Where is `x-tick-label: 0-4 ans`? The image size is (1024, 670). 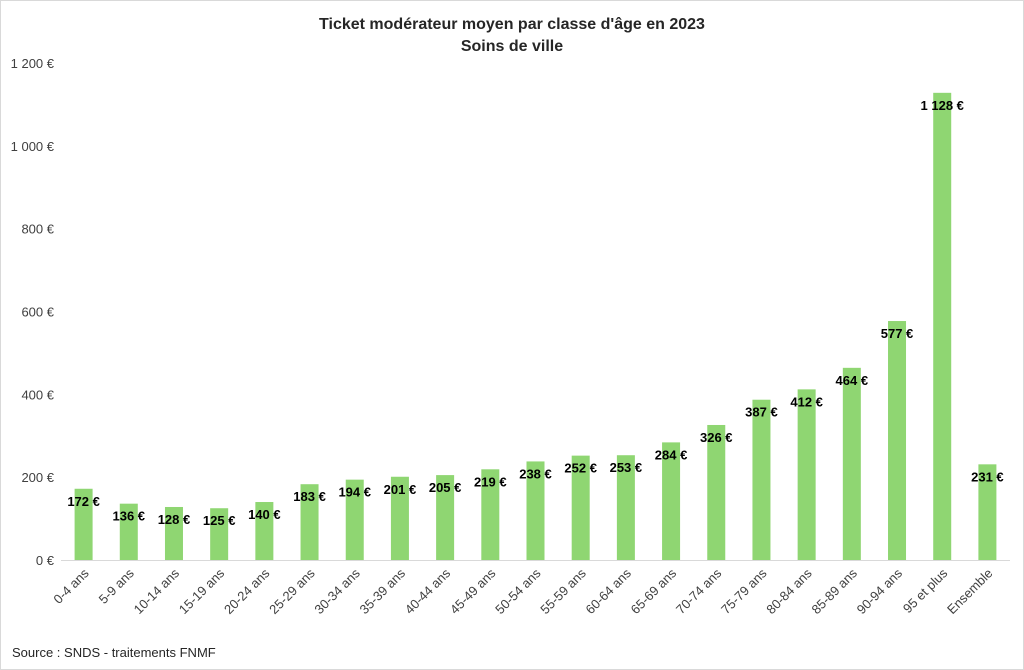
x-tick-label: 0-4 ans is located at coordinates (71, 586).